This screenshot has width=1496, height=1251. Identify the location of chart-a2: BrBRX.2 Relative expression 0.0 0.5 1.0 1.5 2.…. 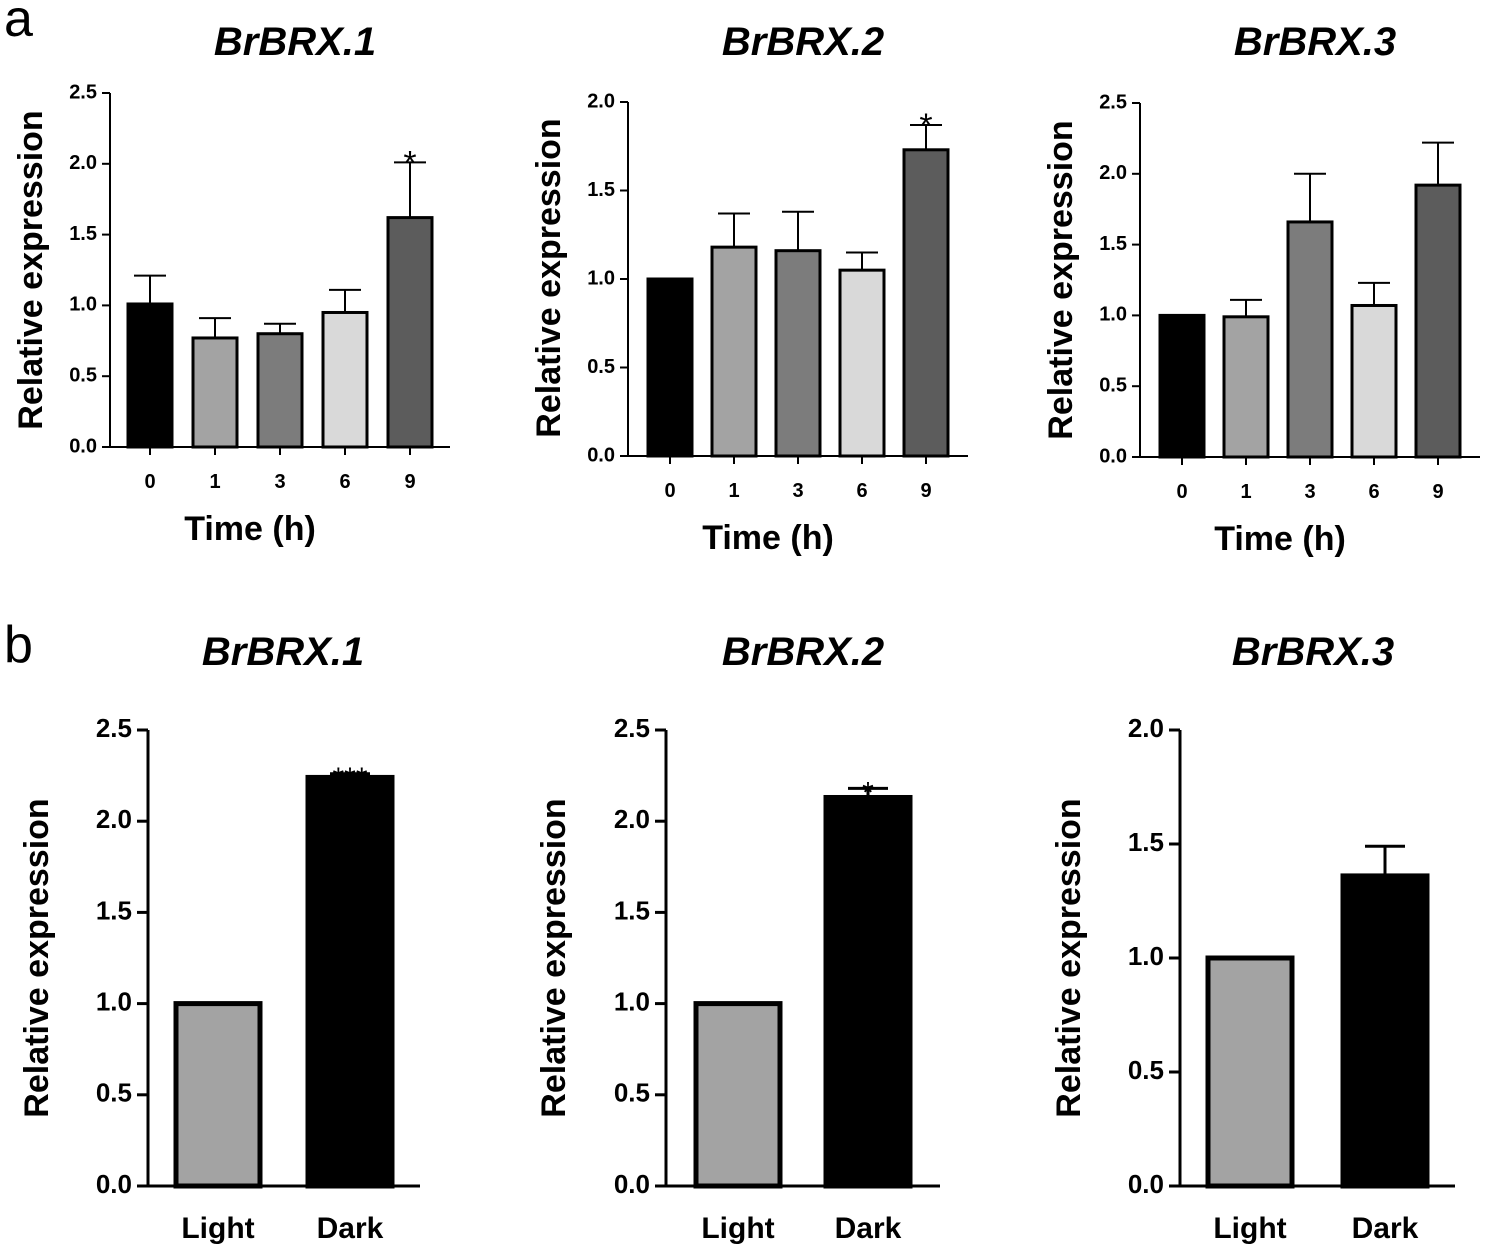
(749, 288).